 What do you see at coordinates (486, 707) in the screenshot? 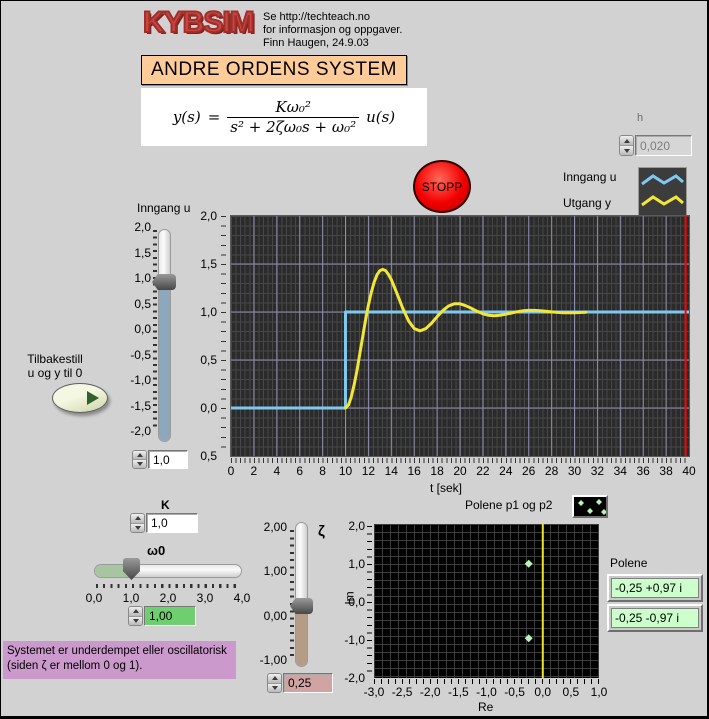
I see `pole-chart-x-axis-title: Re` at bounding box center [486, 707].